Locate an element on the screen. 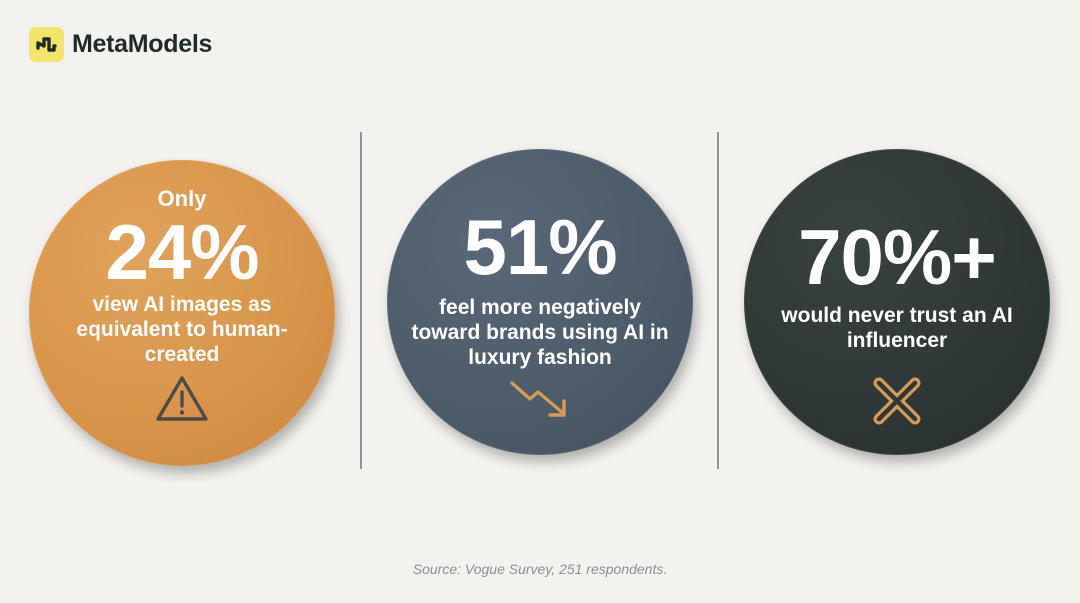 The width and height of the screenshot is (1080, 603). stat-circle-3: 70%+ would never trust an AI influencer is located at coordinates (897, 302).